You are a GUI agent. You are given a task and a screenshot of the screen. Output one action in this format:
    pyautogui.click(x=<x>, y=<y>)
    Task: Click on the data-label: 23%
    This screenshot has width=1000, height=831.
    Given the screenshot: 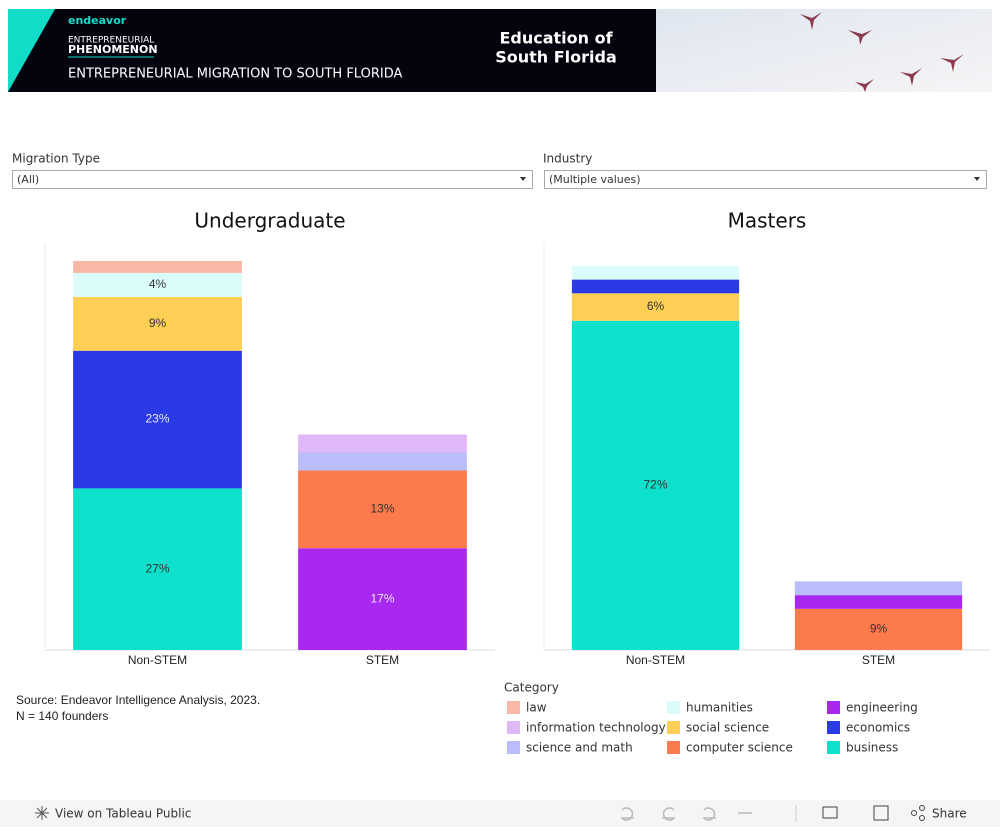 What is the action you would take?
    pyautogui.click(x=157, y=419)
    